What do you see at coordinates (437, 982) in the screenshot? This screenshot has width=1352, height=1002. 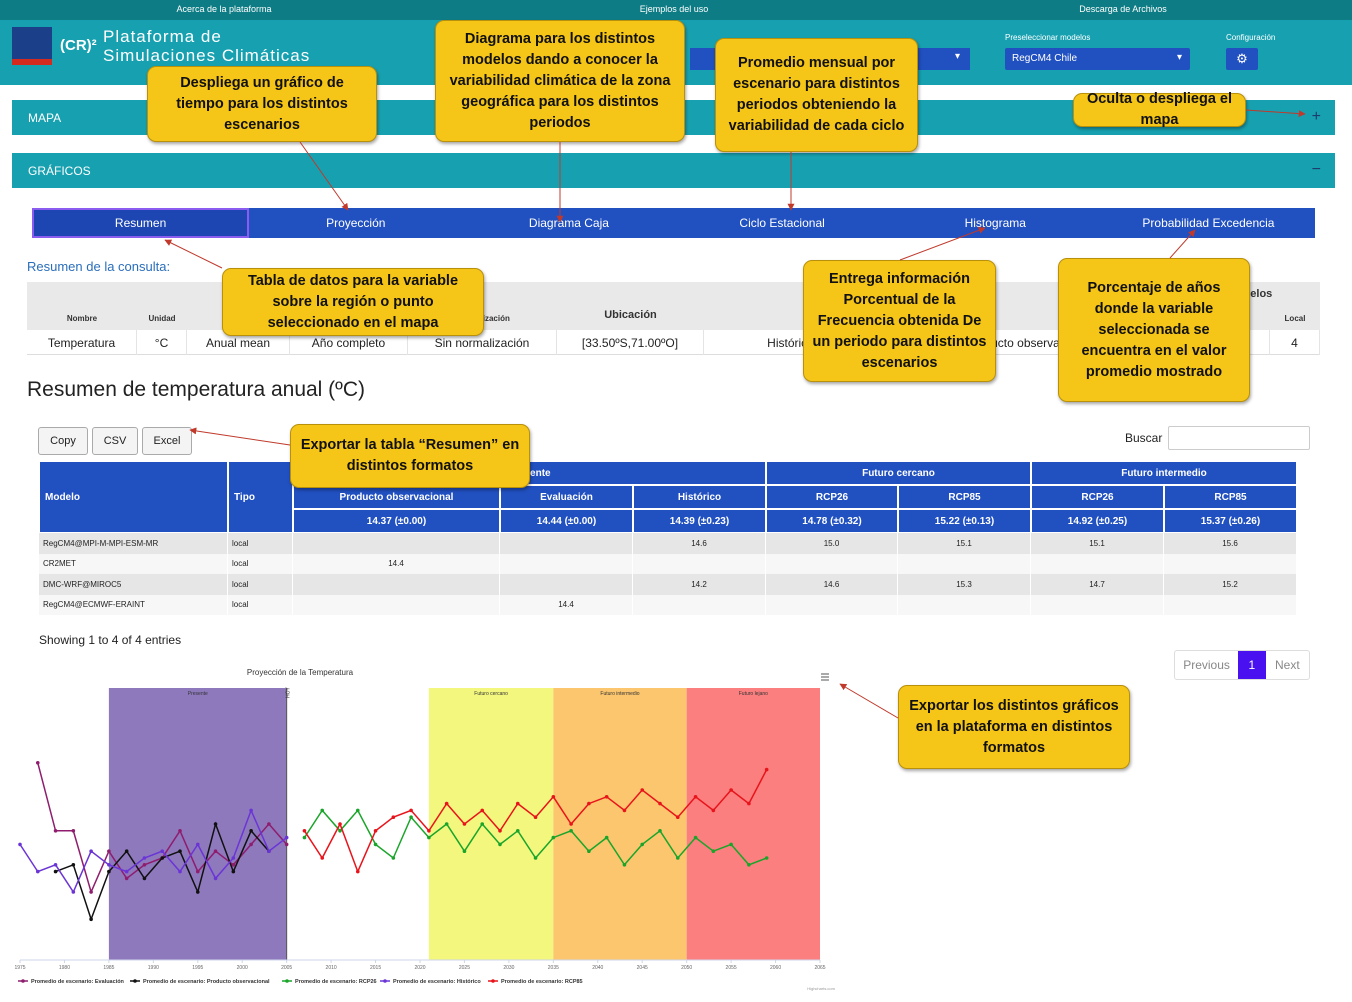 I see `legend-label: Promedio de escenario: Histórico` at bounding box center [437, 982].